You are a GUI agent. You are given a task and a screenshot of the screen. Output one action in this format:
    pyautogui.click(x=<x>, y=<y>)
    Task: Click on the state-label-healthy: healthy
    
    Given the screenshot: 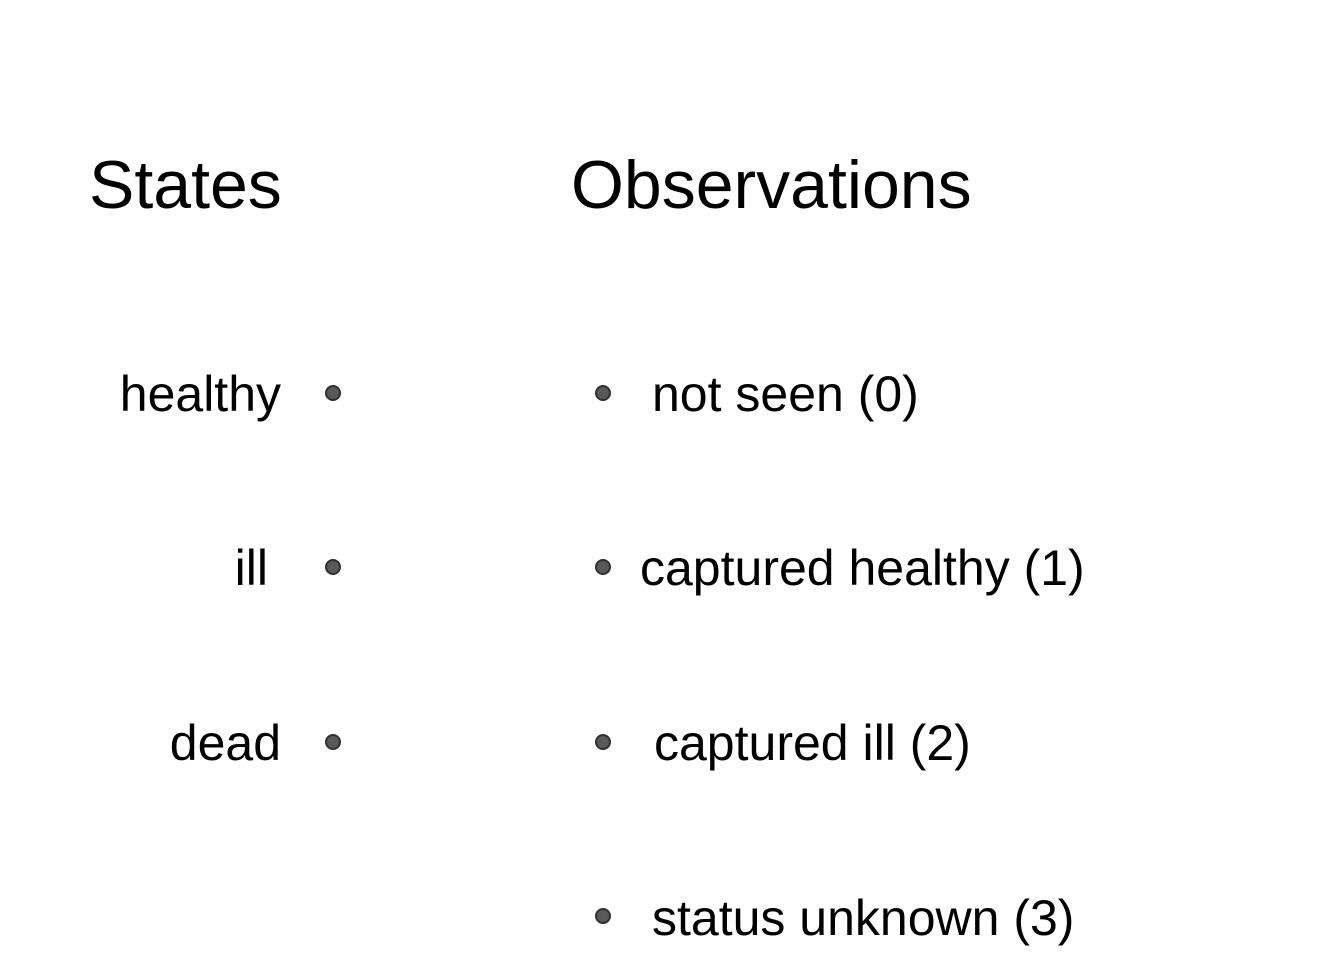 What is the action you would take?
    pyautogui.click(x=200, y=394)
    